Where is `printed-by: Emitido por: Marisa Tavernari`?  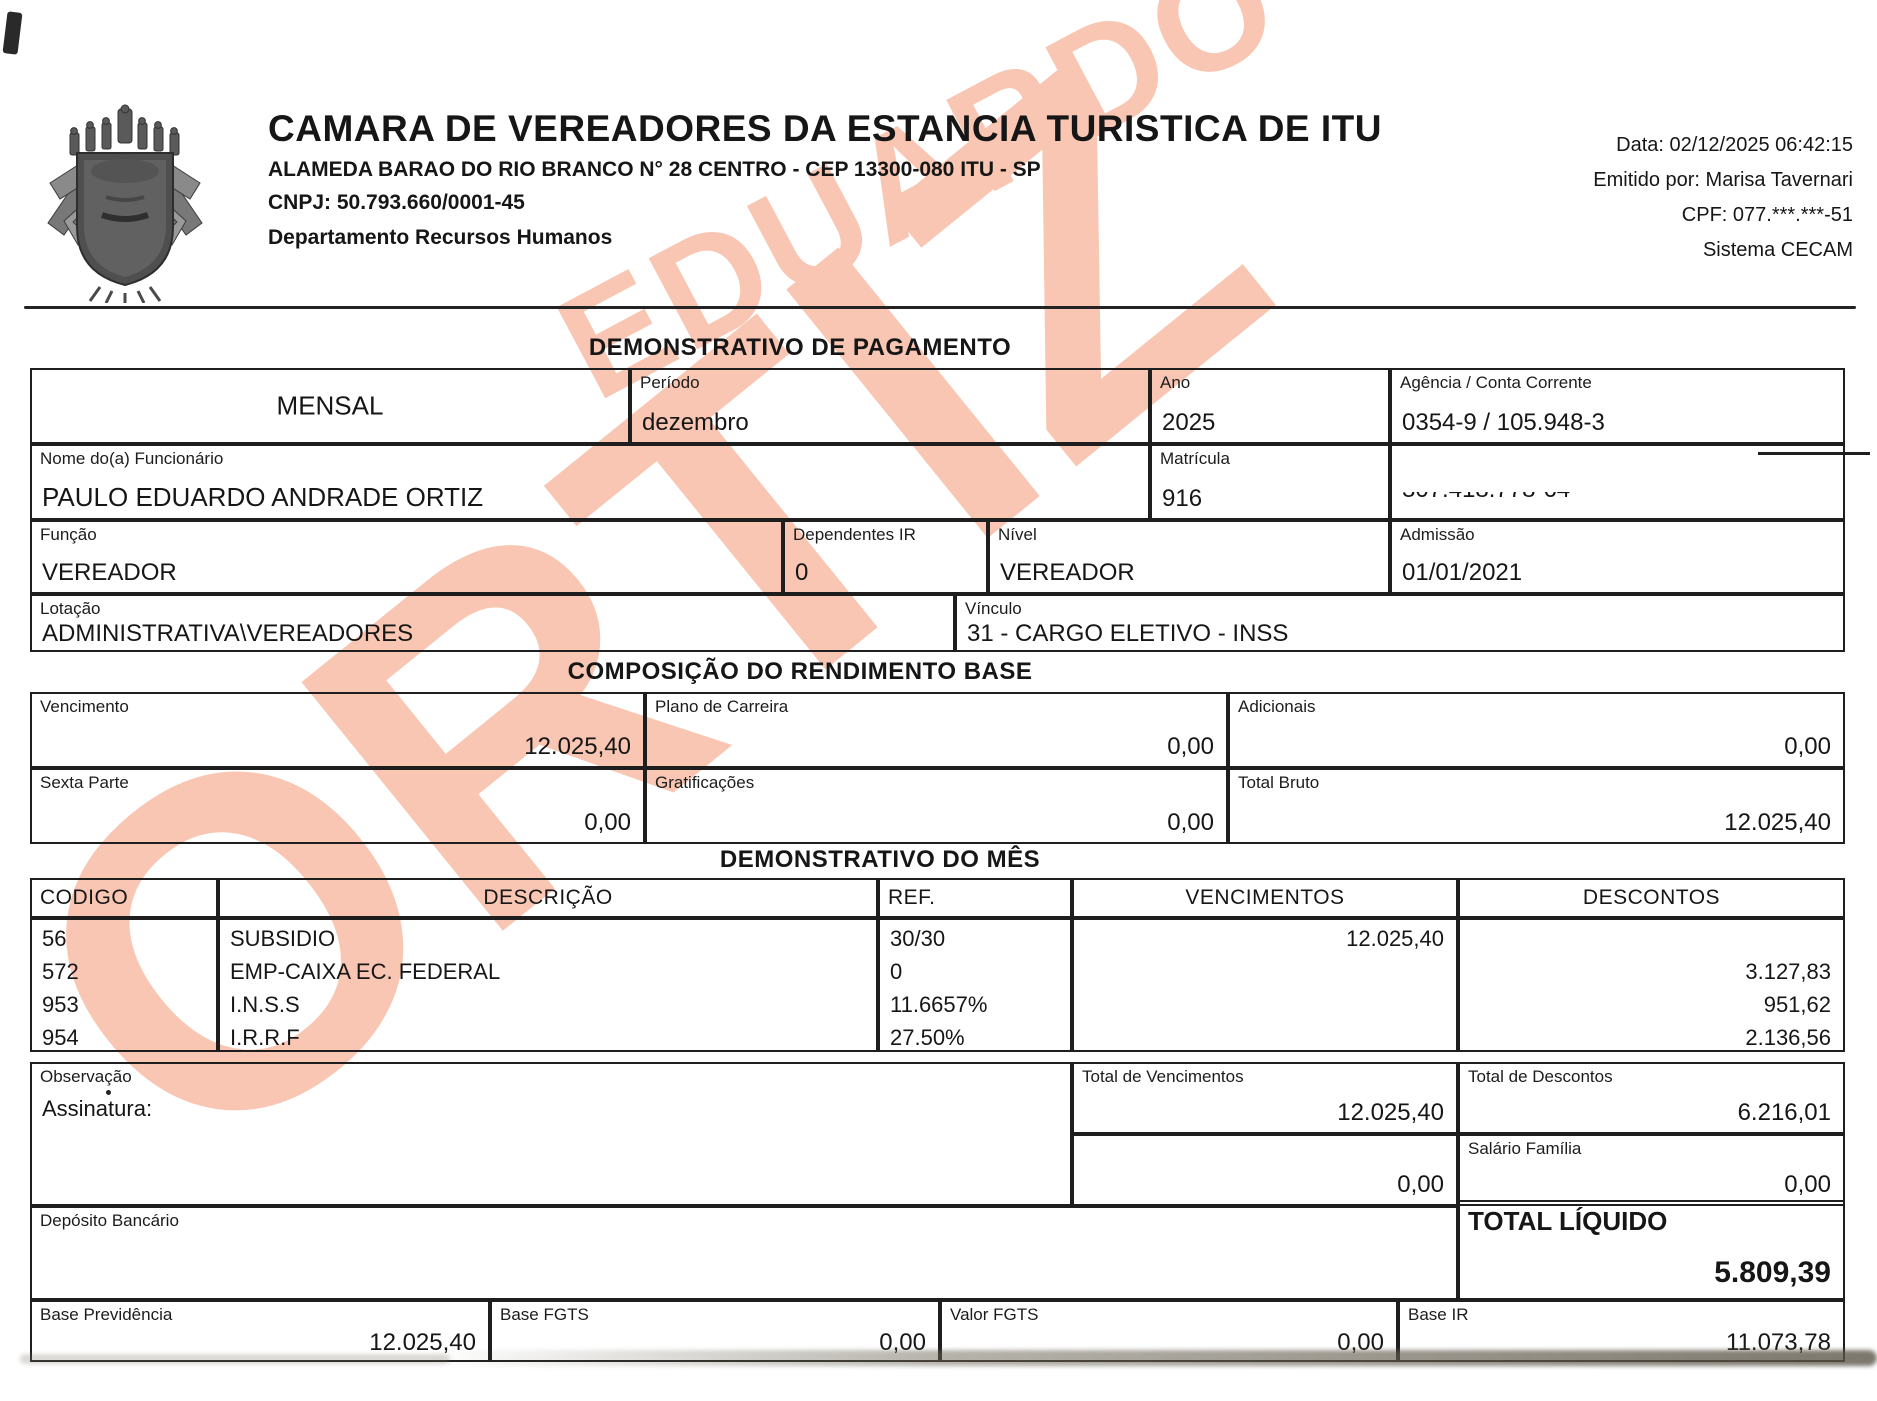 printed-by: Emitido por: Marisa Tavernari is located at coordinates (1723, 180).